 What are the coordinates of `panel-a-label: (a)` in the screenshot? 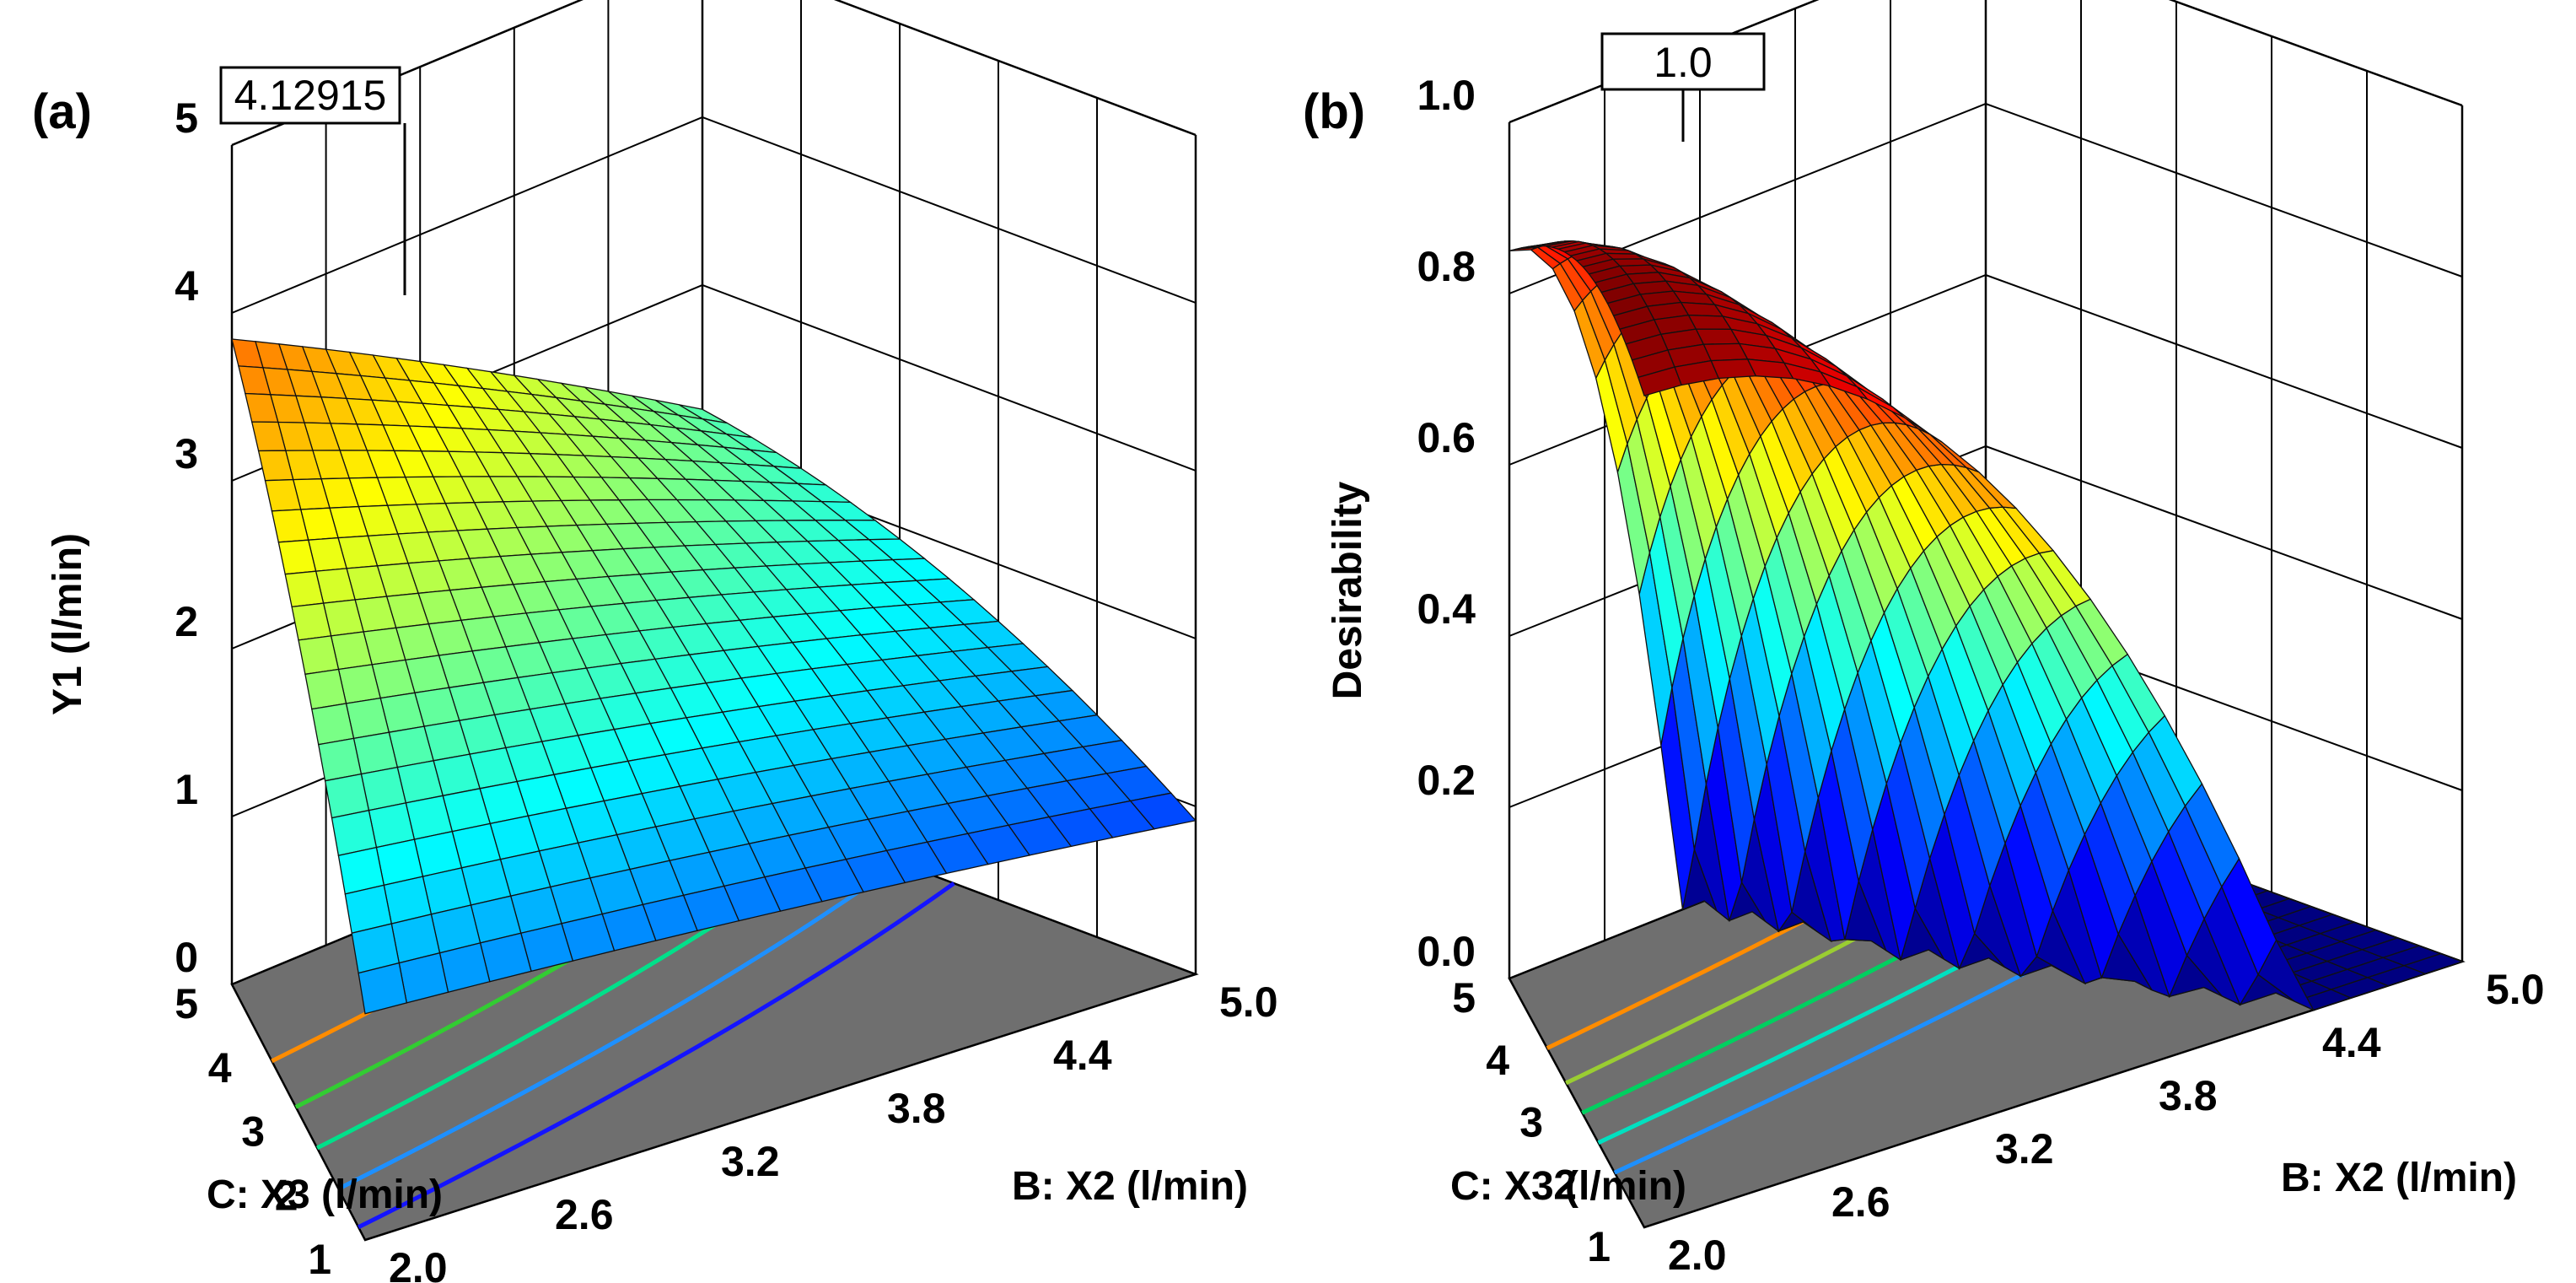 It's located at (62, 111).